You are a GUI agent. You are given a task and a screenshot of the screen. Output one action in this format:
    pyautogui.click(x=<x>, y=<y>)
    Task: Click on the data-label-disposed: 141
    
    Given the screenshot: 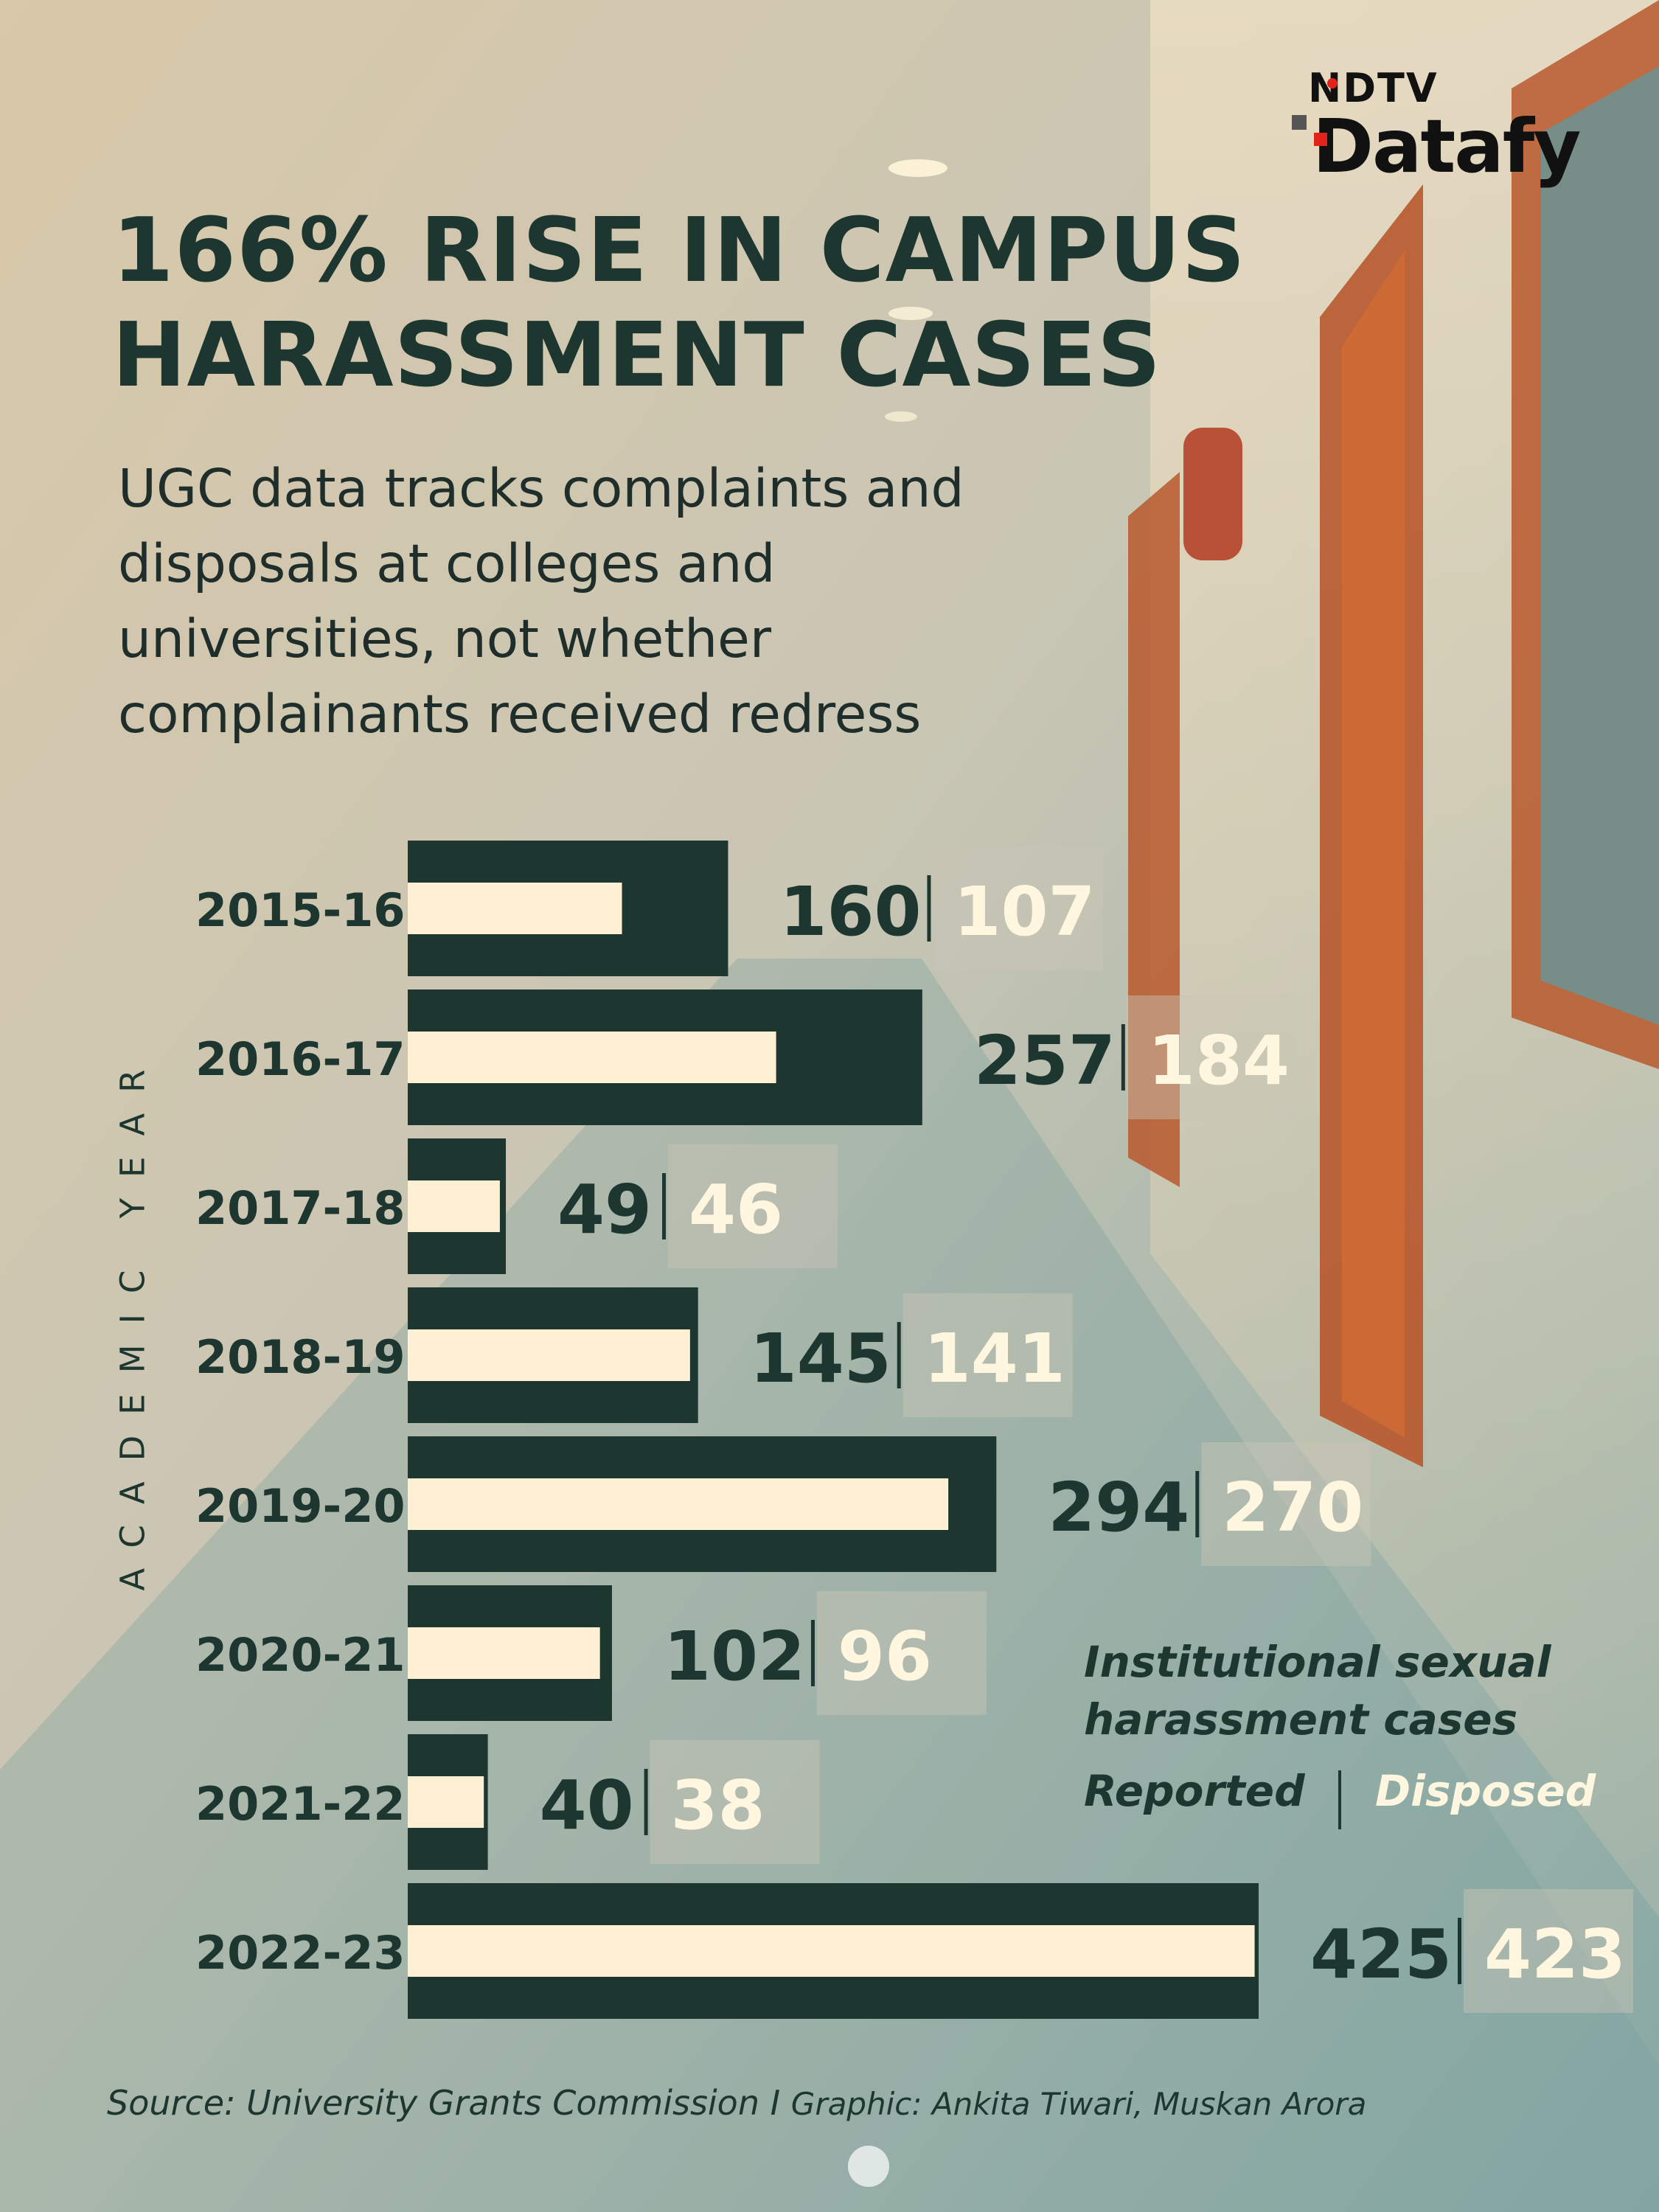 What is the action you would take?
    pyautogui.click(x=994, y=1358)
    